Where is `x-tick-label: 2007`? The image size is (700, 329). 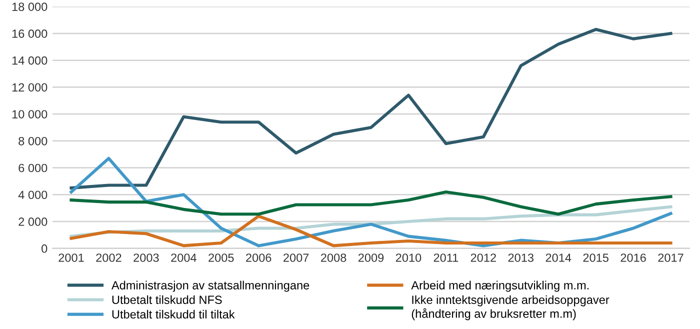
x-tick-label: 2007 is located at coordinates (296, 258).